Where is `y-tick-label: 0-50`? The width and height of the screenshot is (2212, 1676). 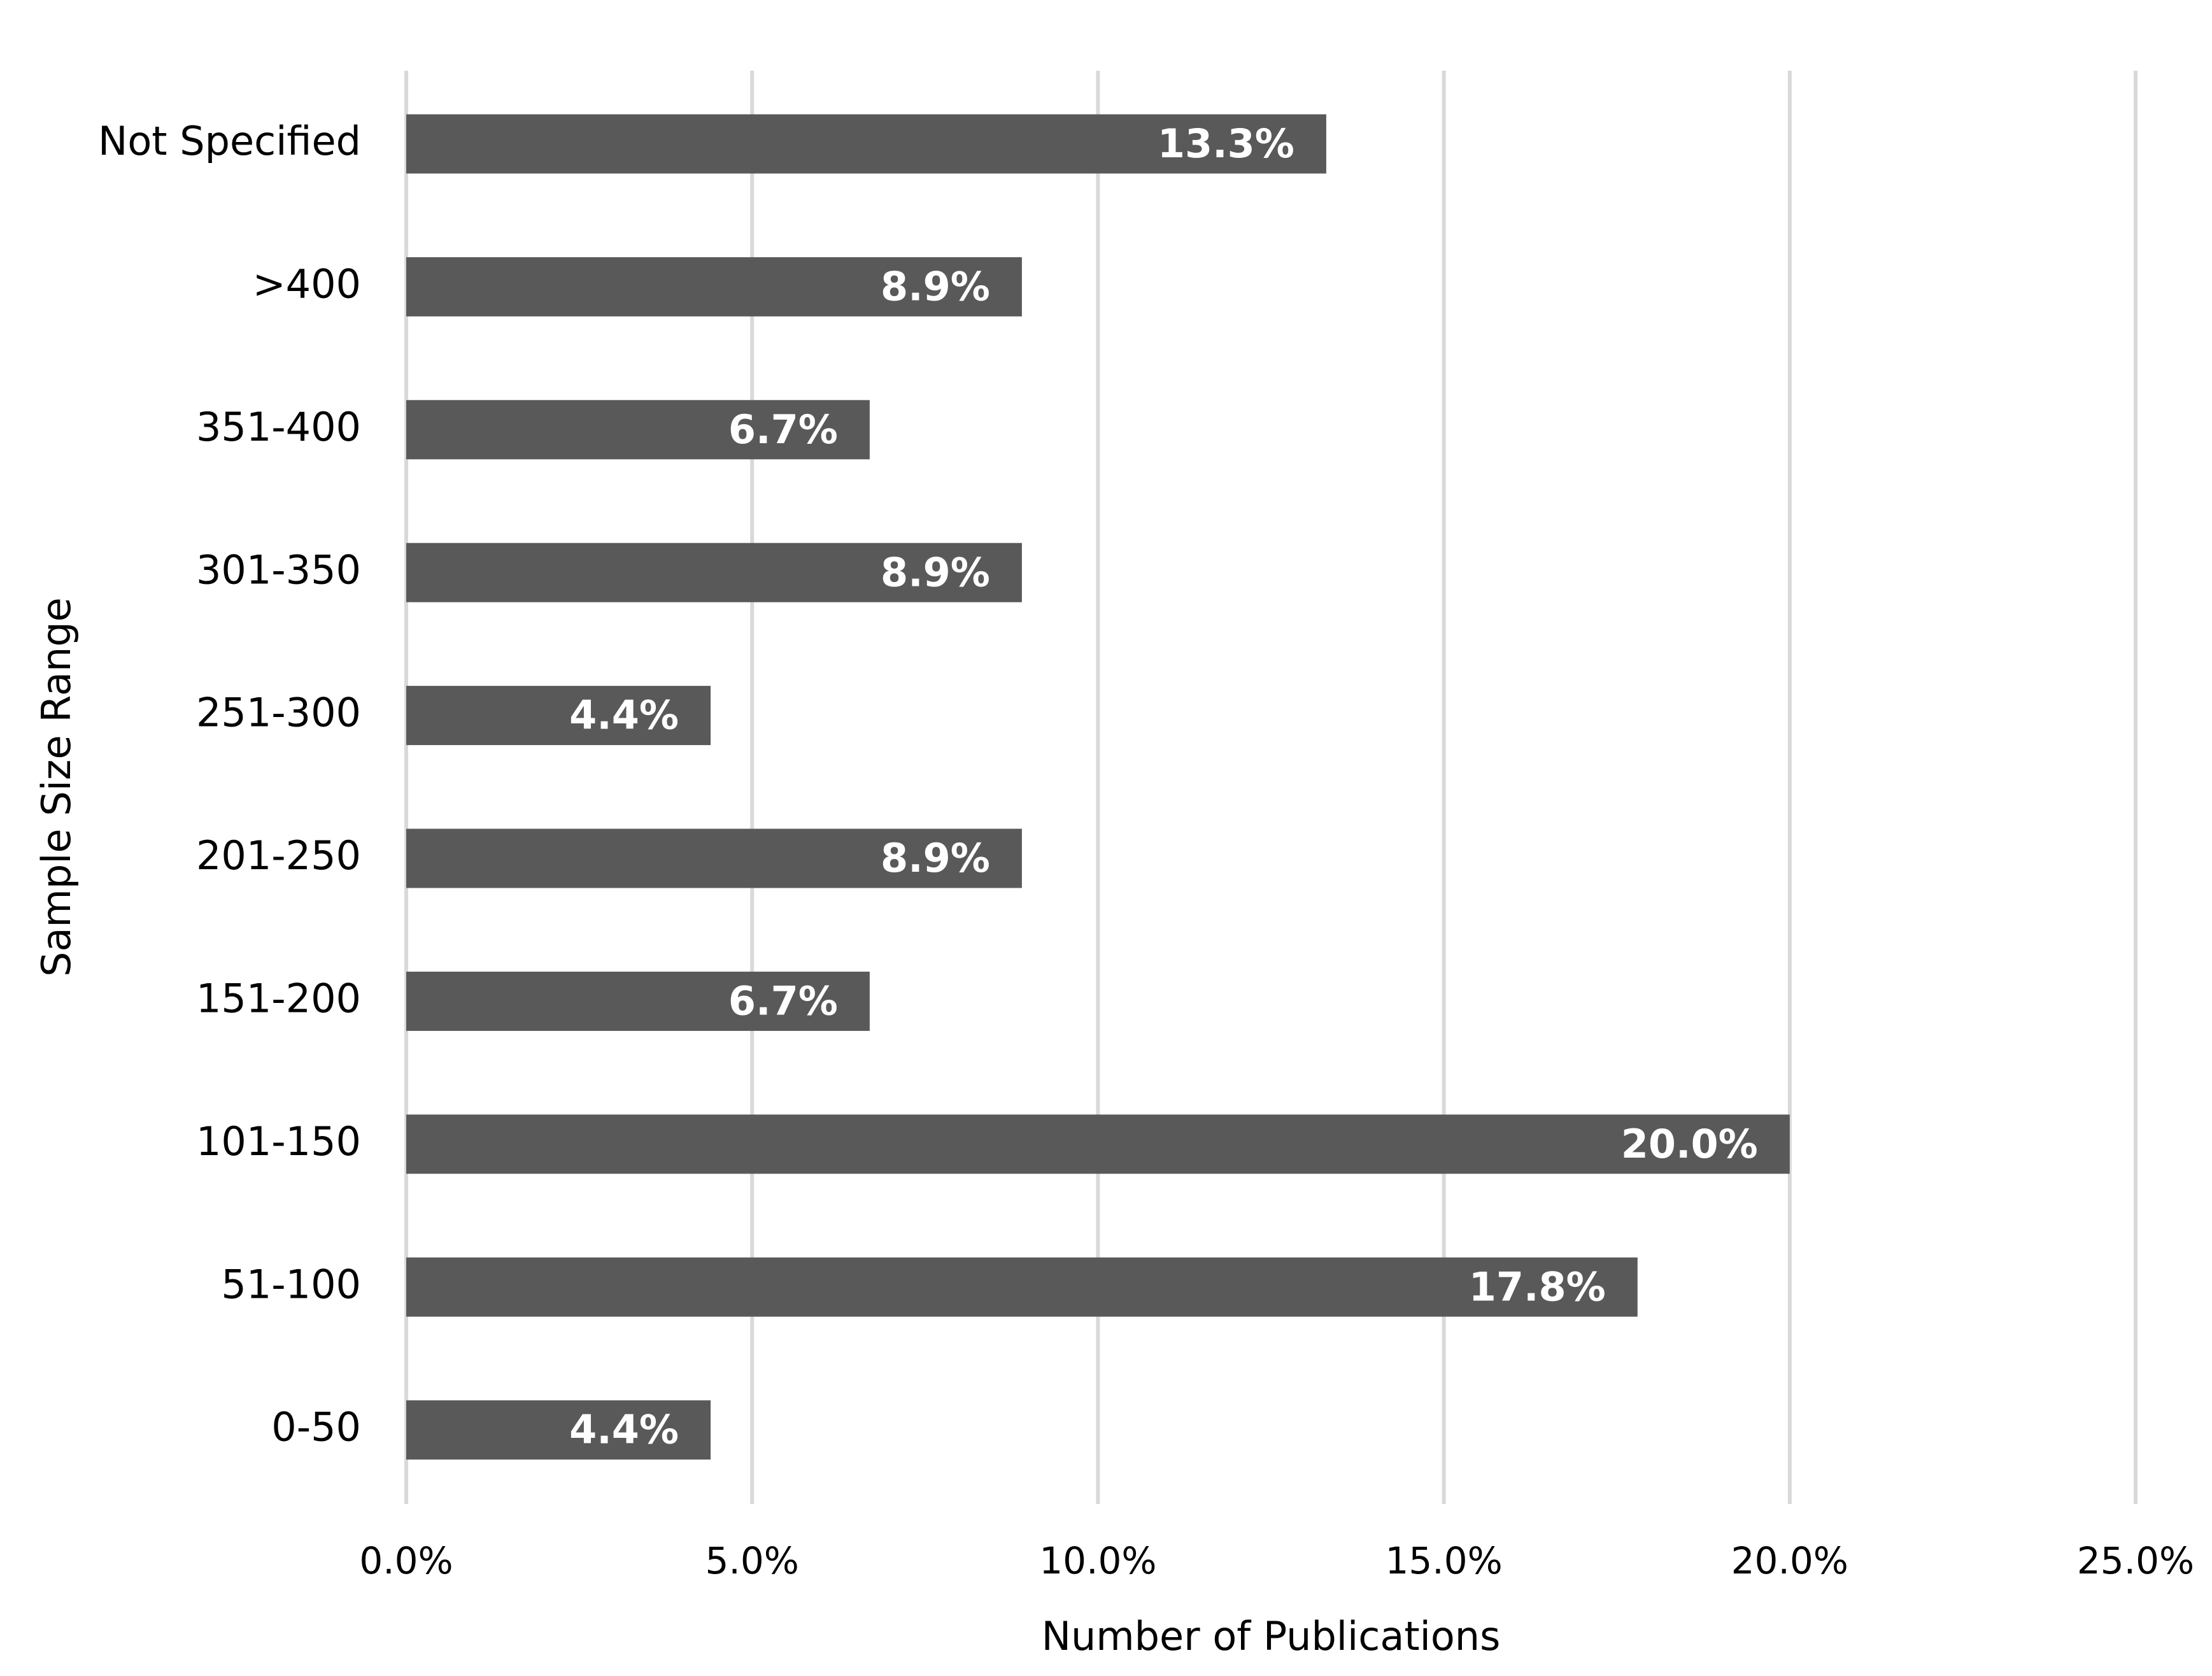 y-tick-label: 0-50 is located at coordinates (316, 1427).